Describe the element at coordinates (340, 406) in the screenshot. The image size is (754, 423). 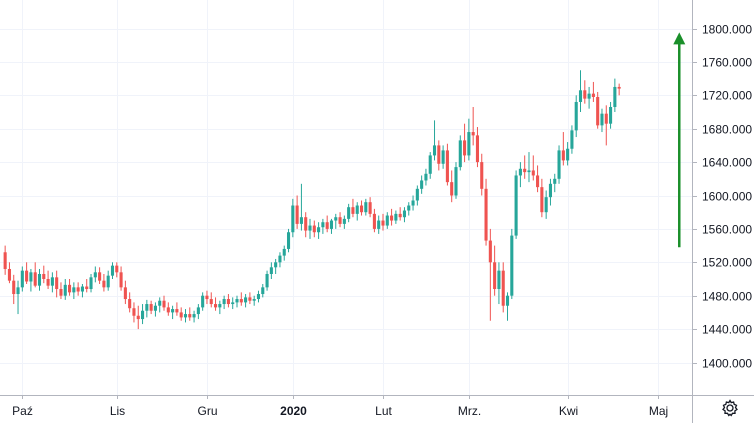
I see `time-axis: Paź Lis Gru 2020 Lut Mrz. Kwi Maj` at that location.